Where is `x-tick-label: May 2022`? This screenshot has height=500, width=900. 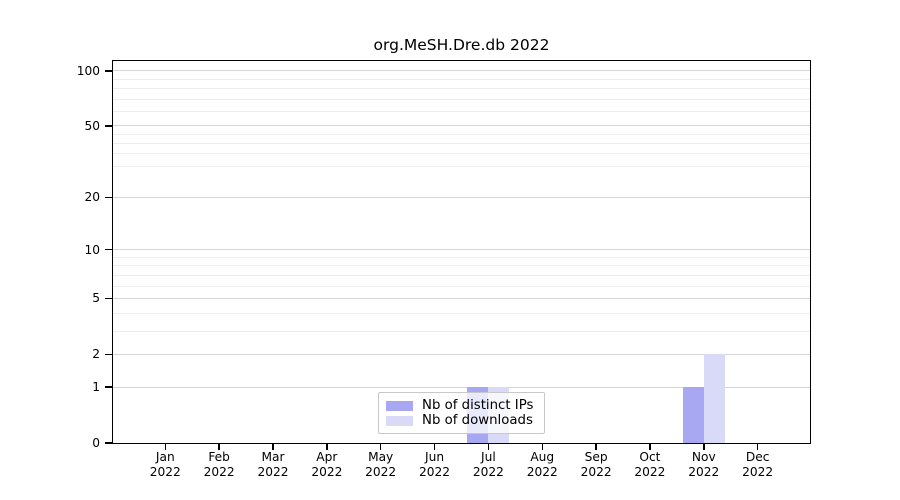 x-tick-label: May 2022 is located at coordinates (381, 465).